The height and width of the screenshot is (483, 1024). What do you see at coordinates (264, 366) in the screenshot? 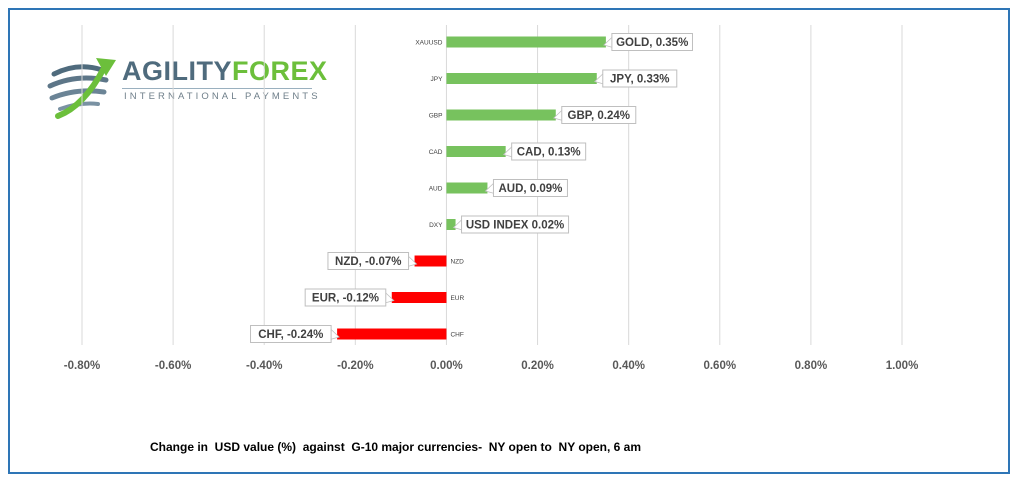
I see `x-tick-label: -0.40%` at bounding box center [264, 366].